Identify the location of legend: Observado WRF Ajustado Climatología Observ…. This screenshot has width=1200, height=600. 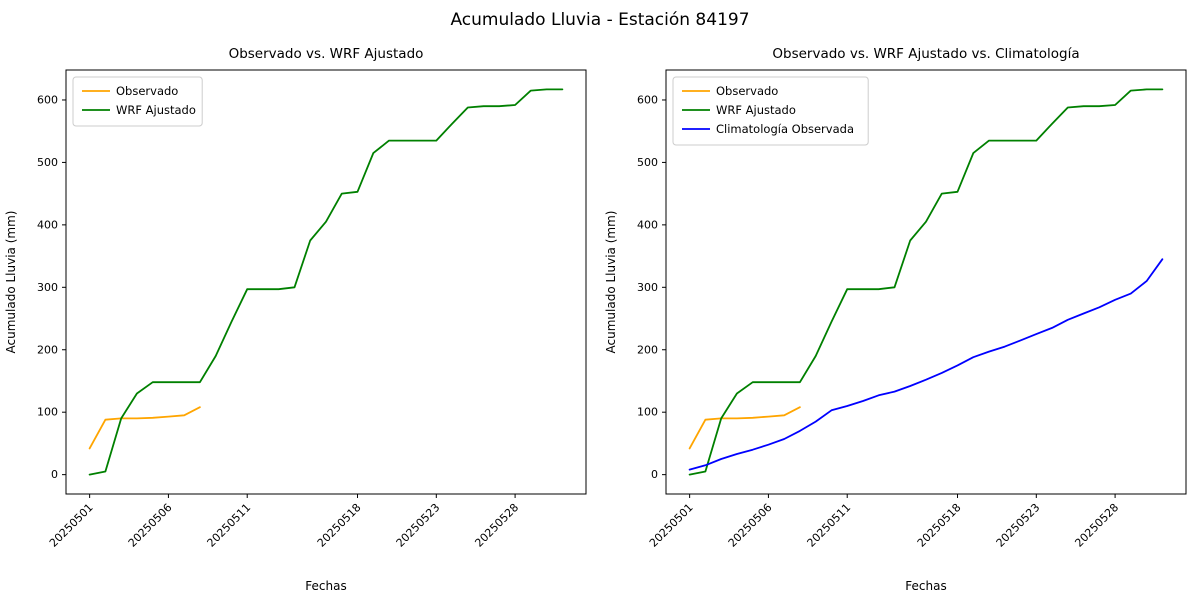
(770, 111).